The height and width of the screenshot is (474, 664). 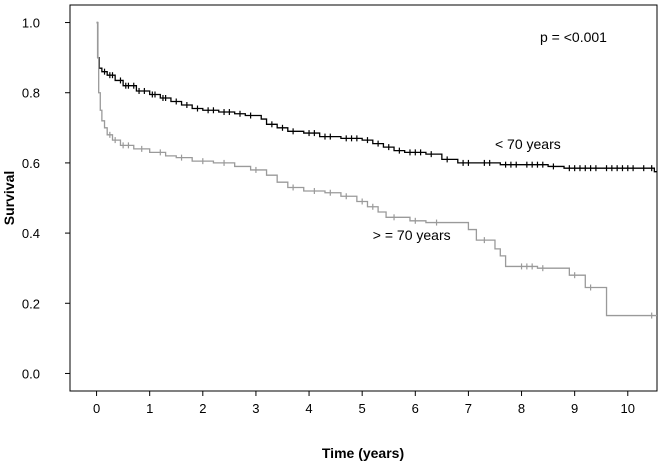 I want to click on y-tick-label: 0.8, so click(x=31, y=93).